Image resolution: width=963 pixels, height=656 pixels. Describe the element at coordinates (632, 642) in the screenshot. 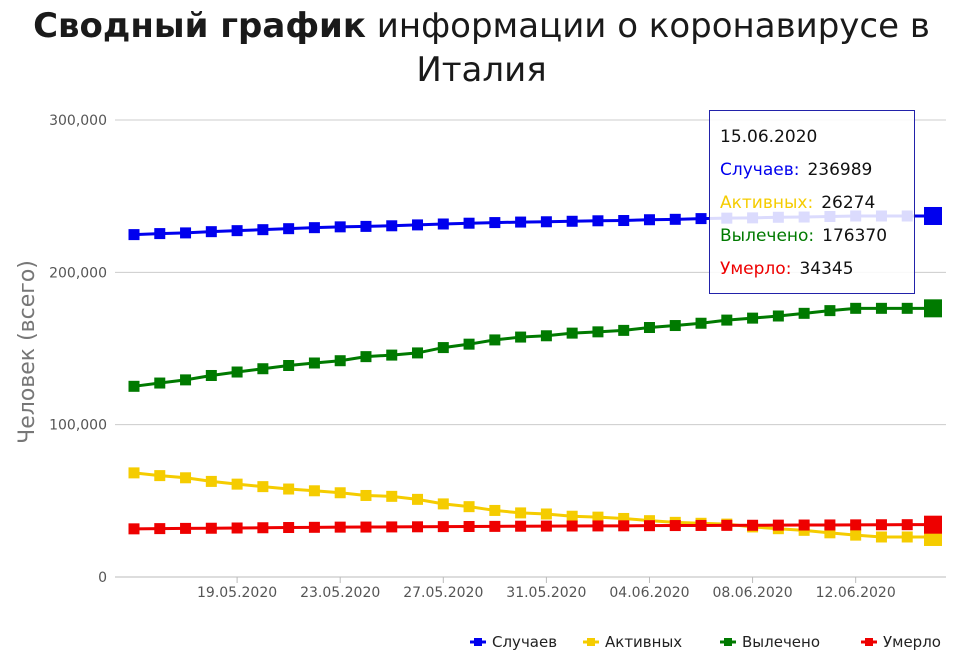

I see `legend-item: Активных` at that location.